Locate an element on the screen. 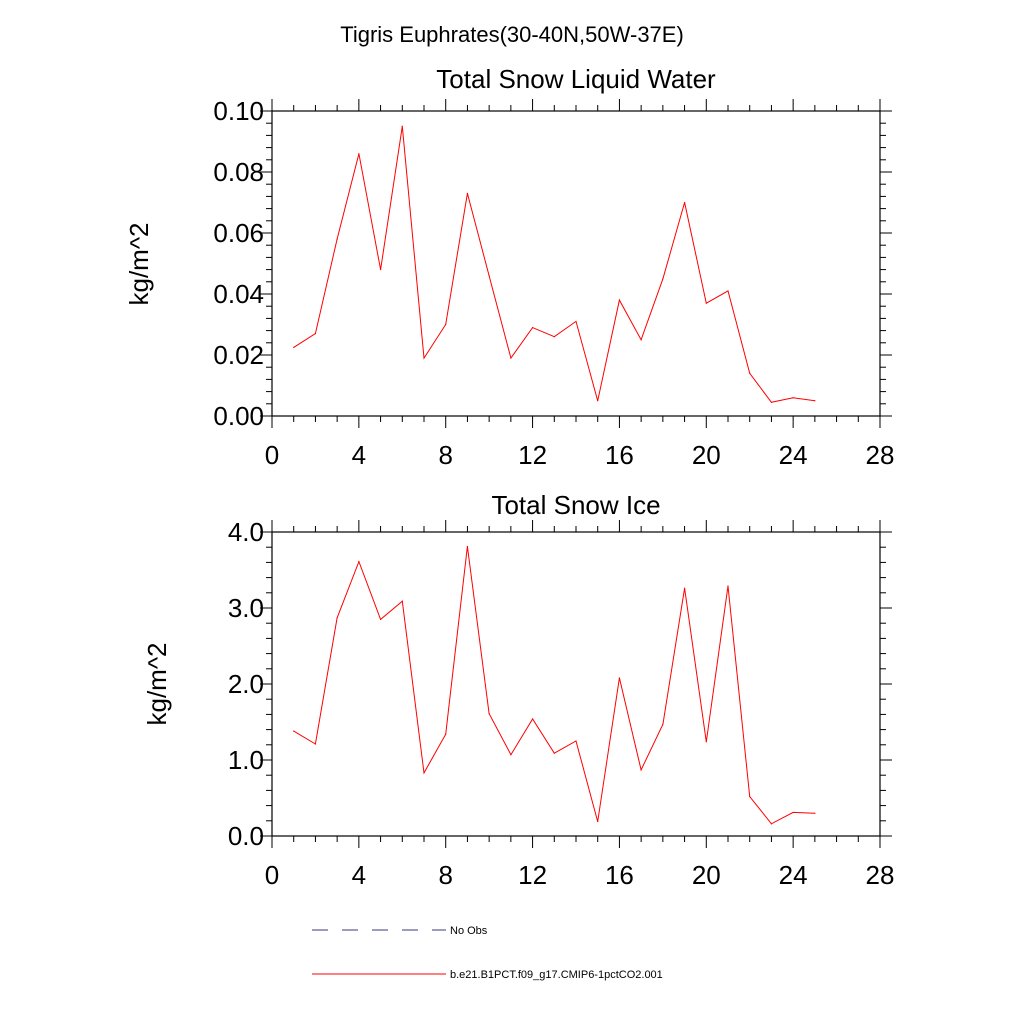 The image size is (1024, 1024). panel-title: Total Snow Ice is located at coordinates (575, 505).